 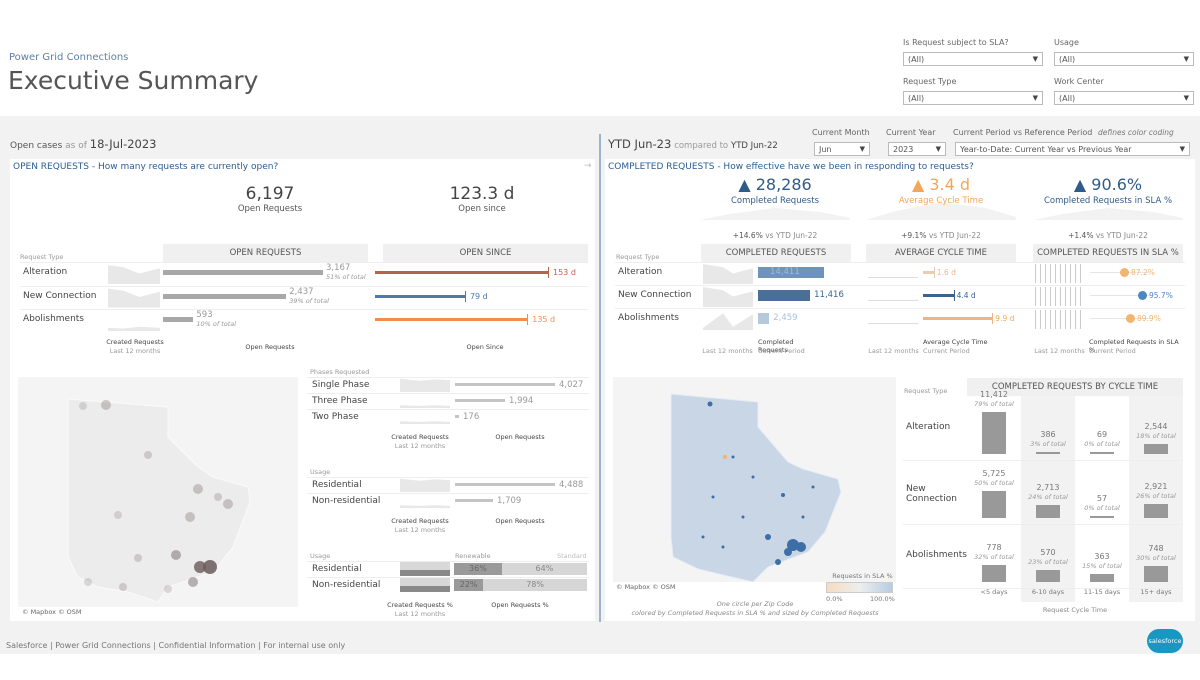 What do you see at coordinates (69, 57) in the screenshot?
I see `breadcrumb: Power Grid Connections` at bounding box center [69, 57].